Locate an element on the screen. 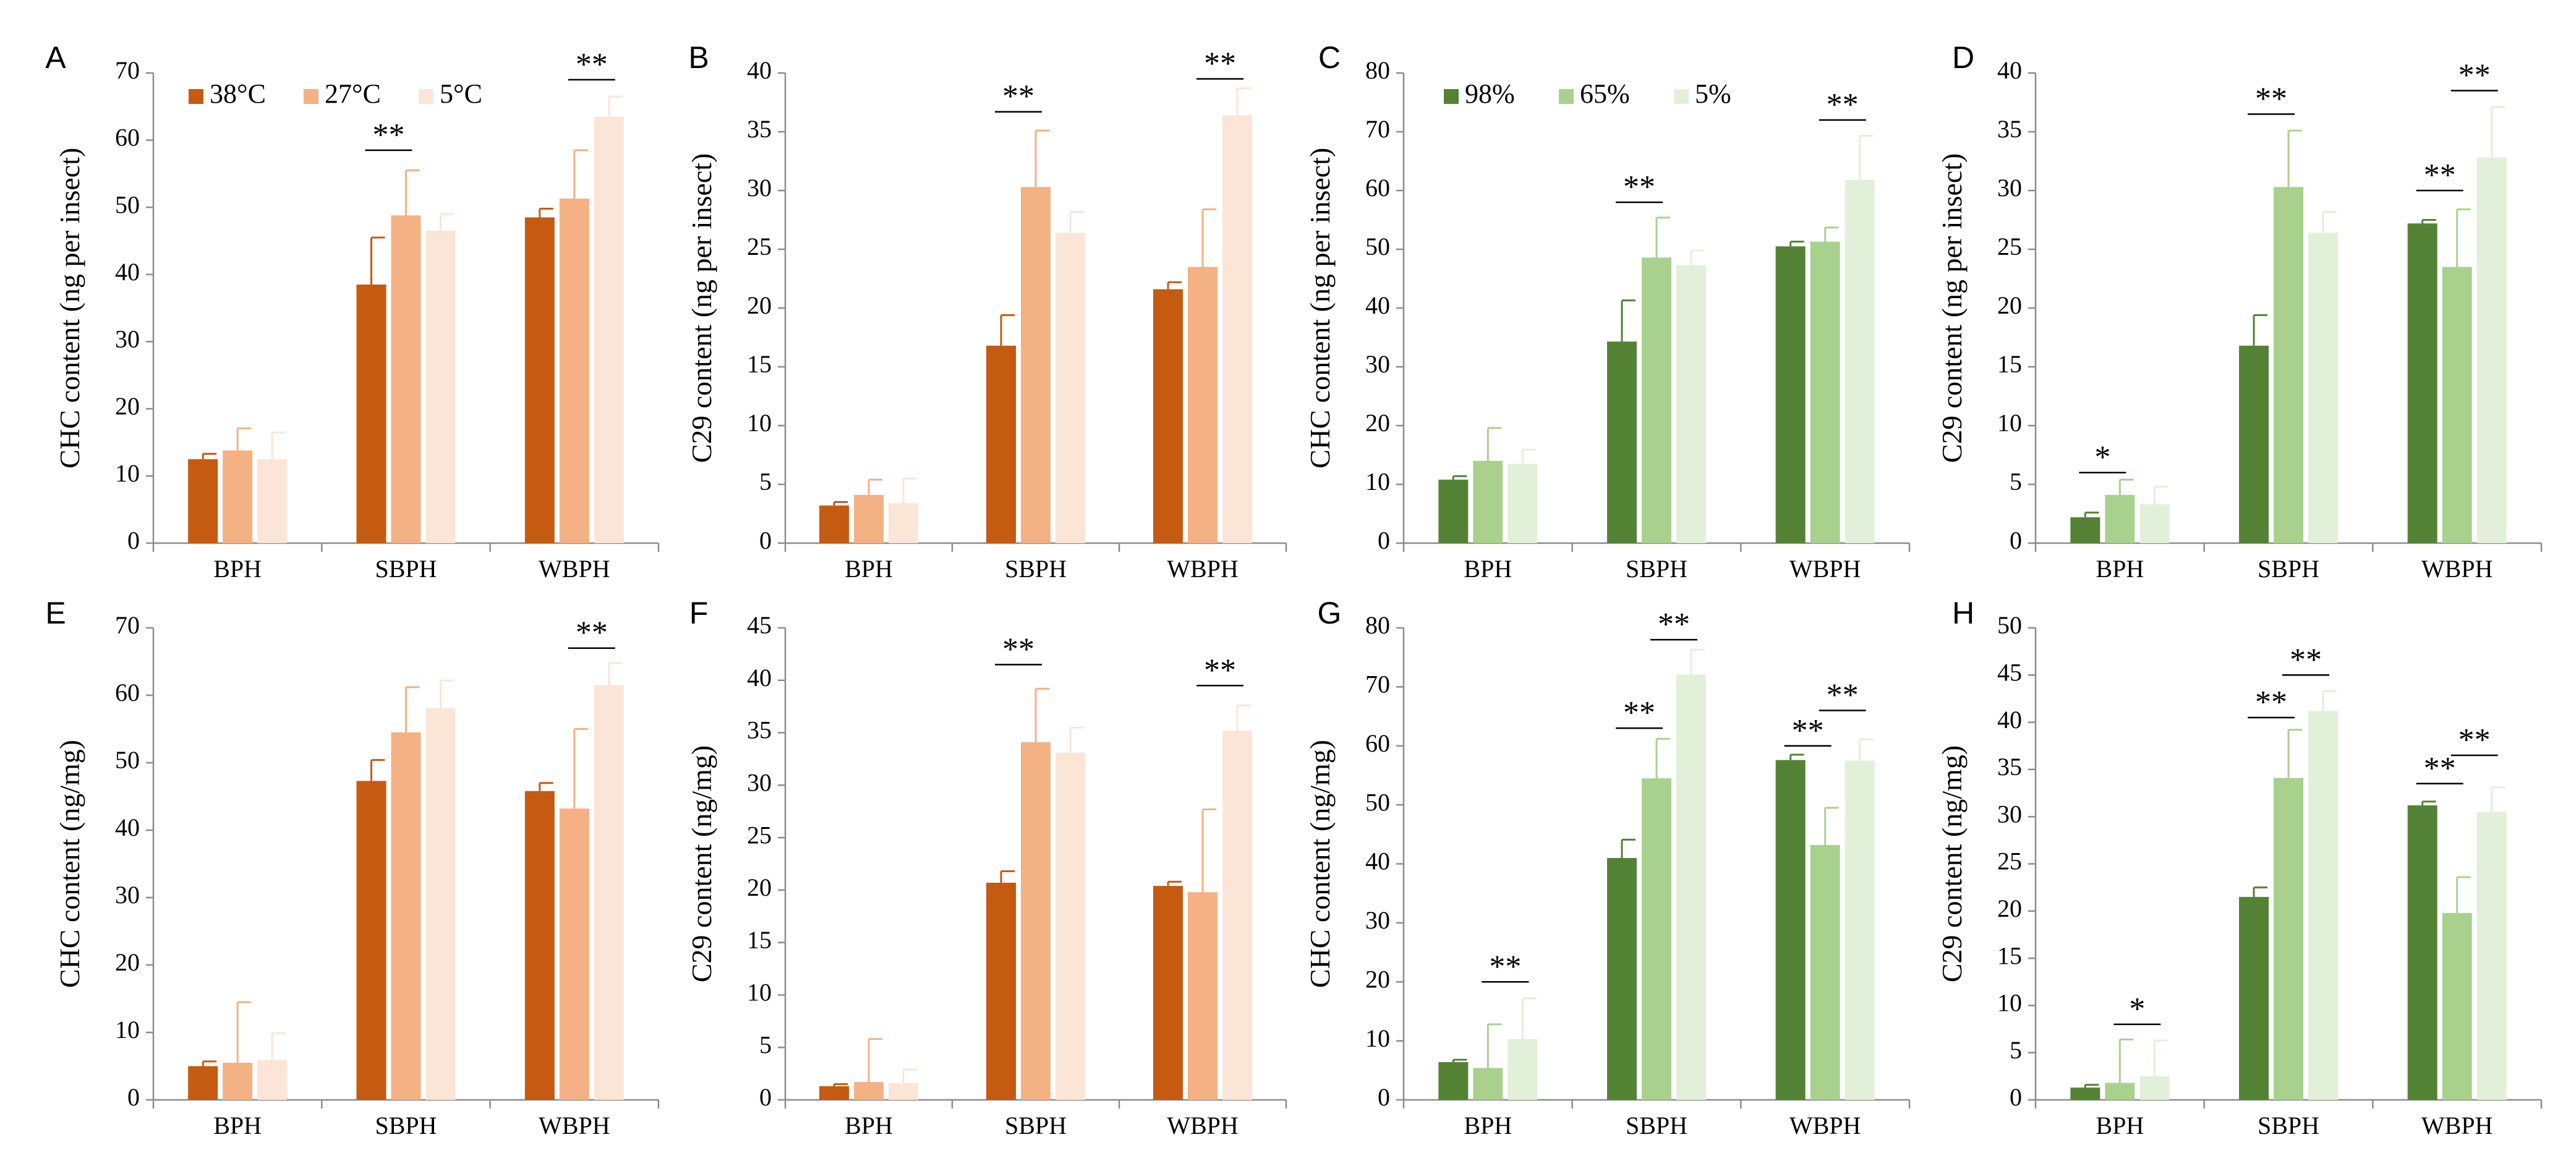  panel-letter: H is located at coordinates (1963, 613).